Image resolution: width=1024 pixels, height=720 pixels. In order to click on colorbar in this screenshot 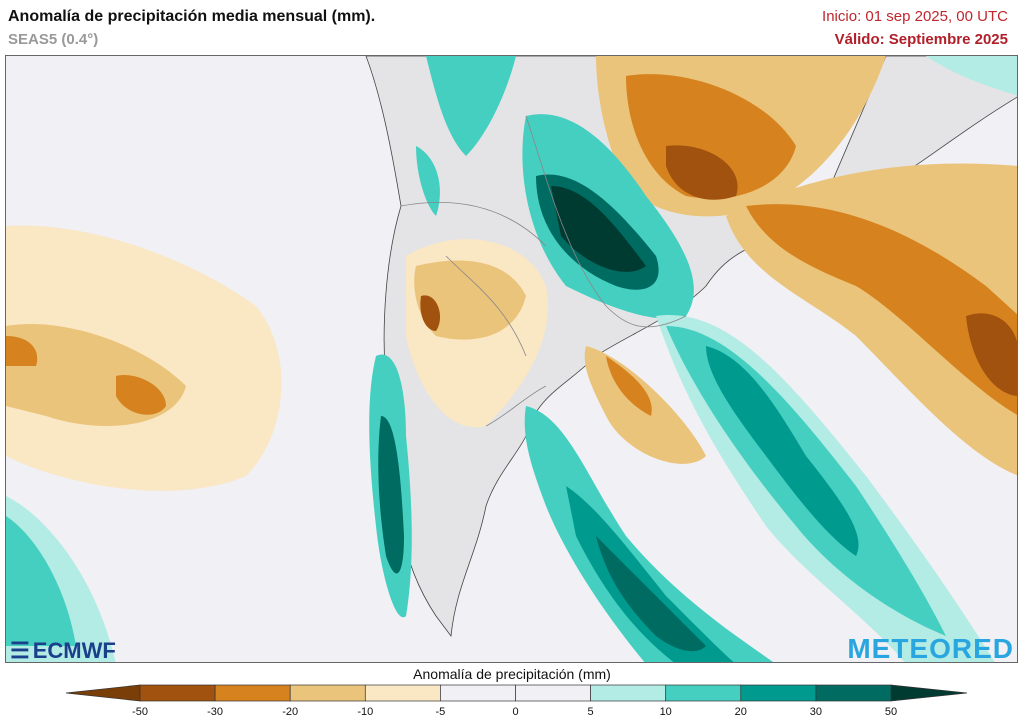, I will do `click(516, 693)`.